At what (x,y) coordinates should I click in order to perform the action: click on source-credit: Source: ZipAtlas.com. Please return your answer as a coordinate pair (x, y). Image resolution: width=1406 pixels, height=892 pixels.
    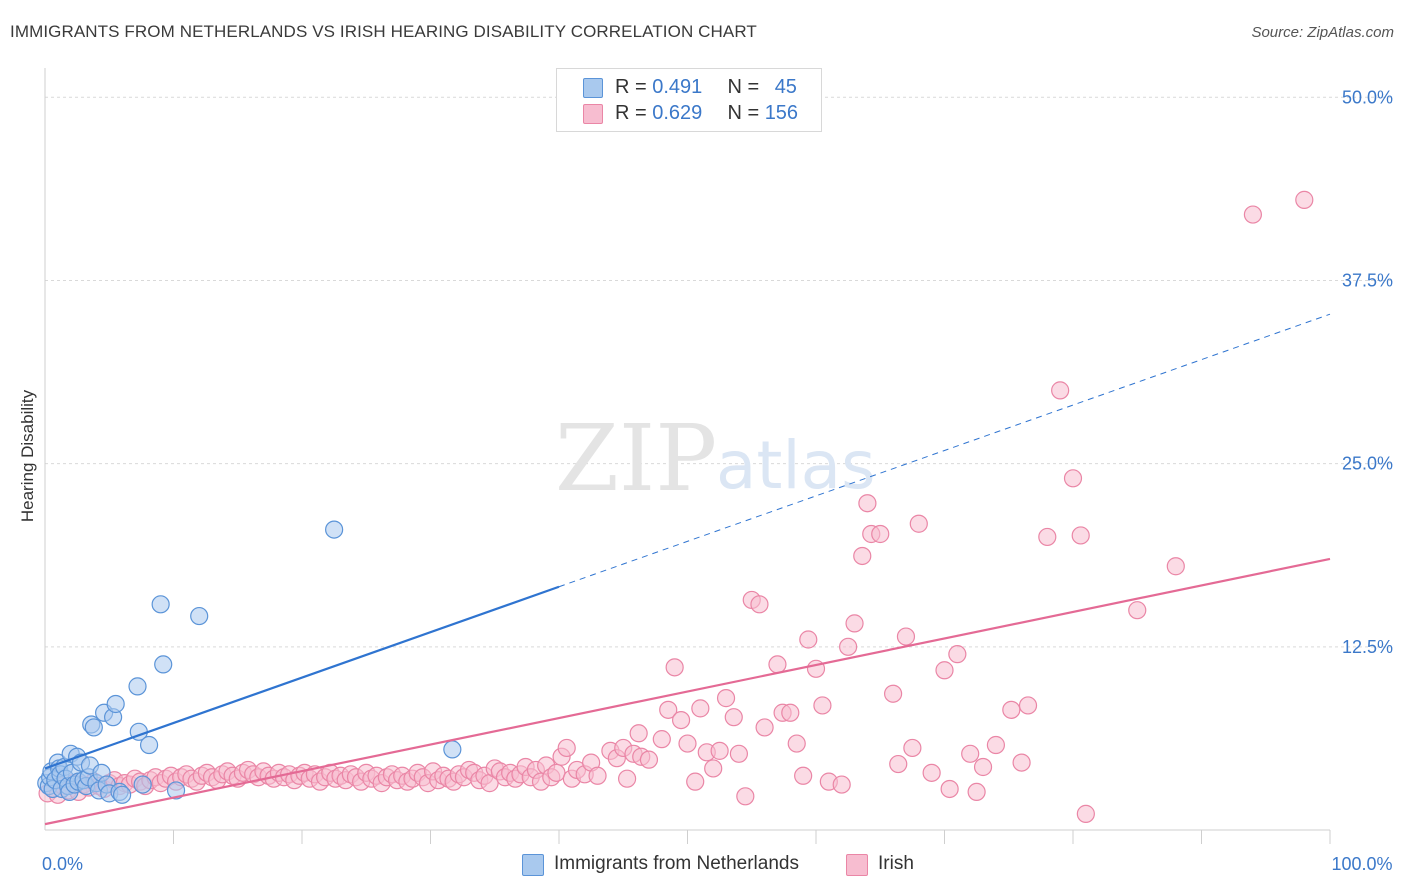
    Looking at the image, I should click on (1322, 32).